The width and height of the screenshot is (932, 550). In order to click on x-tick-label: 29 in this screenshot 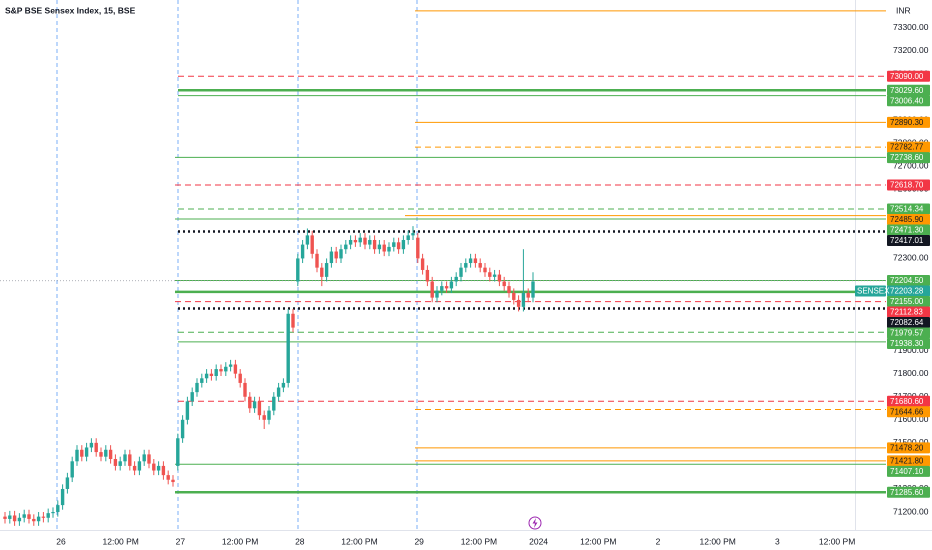, I will do `click(419, 541)`.